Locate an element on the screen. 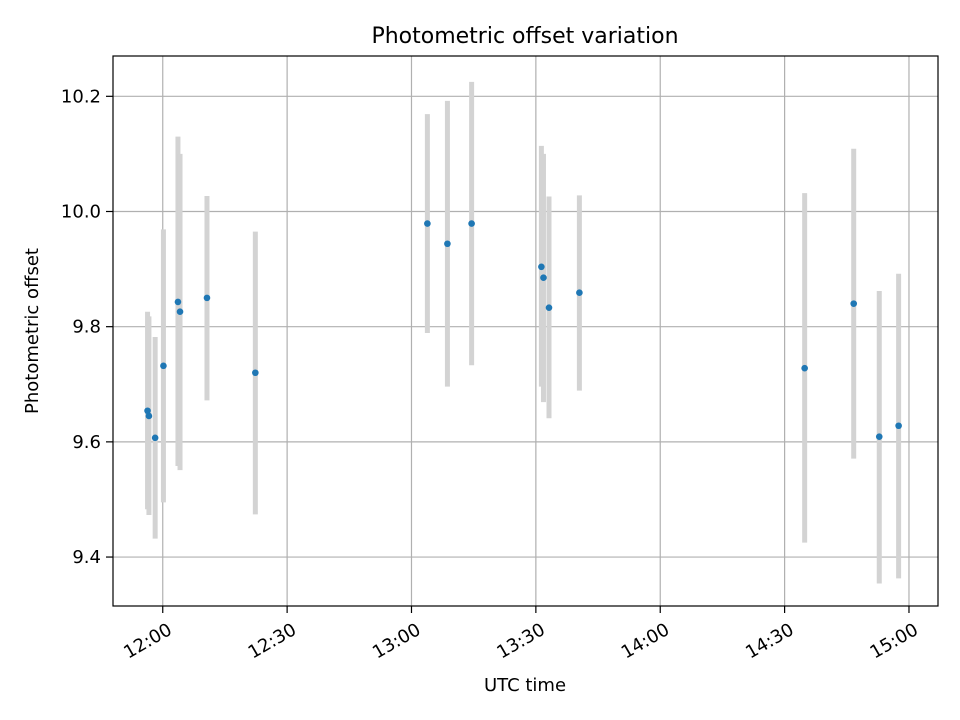 The width and height of the screenshot is (960, 720). y-tick-label: 9.8 is located at coordinates (86, 327).